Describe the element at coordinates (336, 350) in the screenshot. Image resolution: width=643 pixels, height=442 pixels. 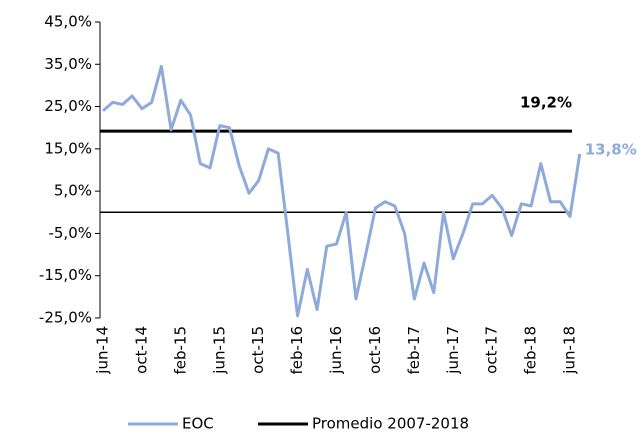
I see `x-tick-label: jun-16` at that location.